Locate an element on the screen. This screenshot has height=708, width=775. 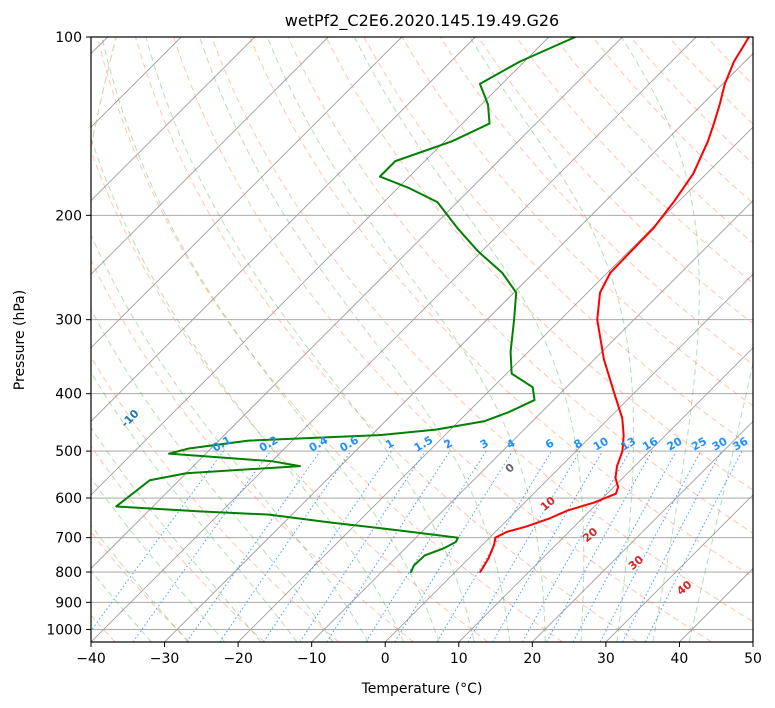
y-tick-label: 400 is located at coordinates (68, 395).